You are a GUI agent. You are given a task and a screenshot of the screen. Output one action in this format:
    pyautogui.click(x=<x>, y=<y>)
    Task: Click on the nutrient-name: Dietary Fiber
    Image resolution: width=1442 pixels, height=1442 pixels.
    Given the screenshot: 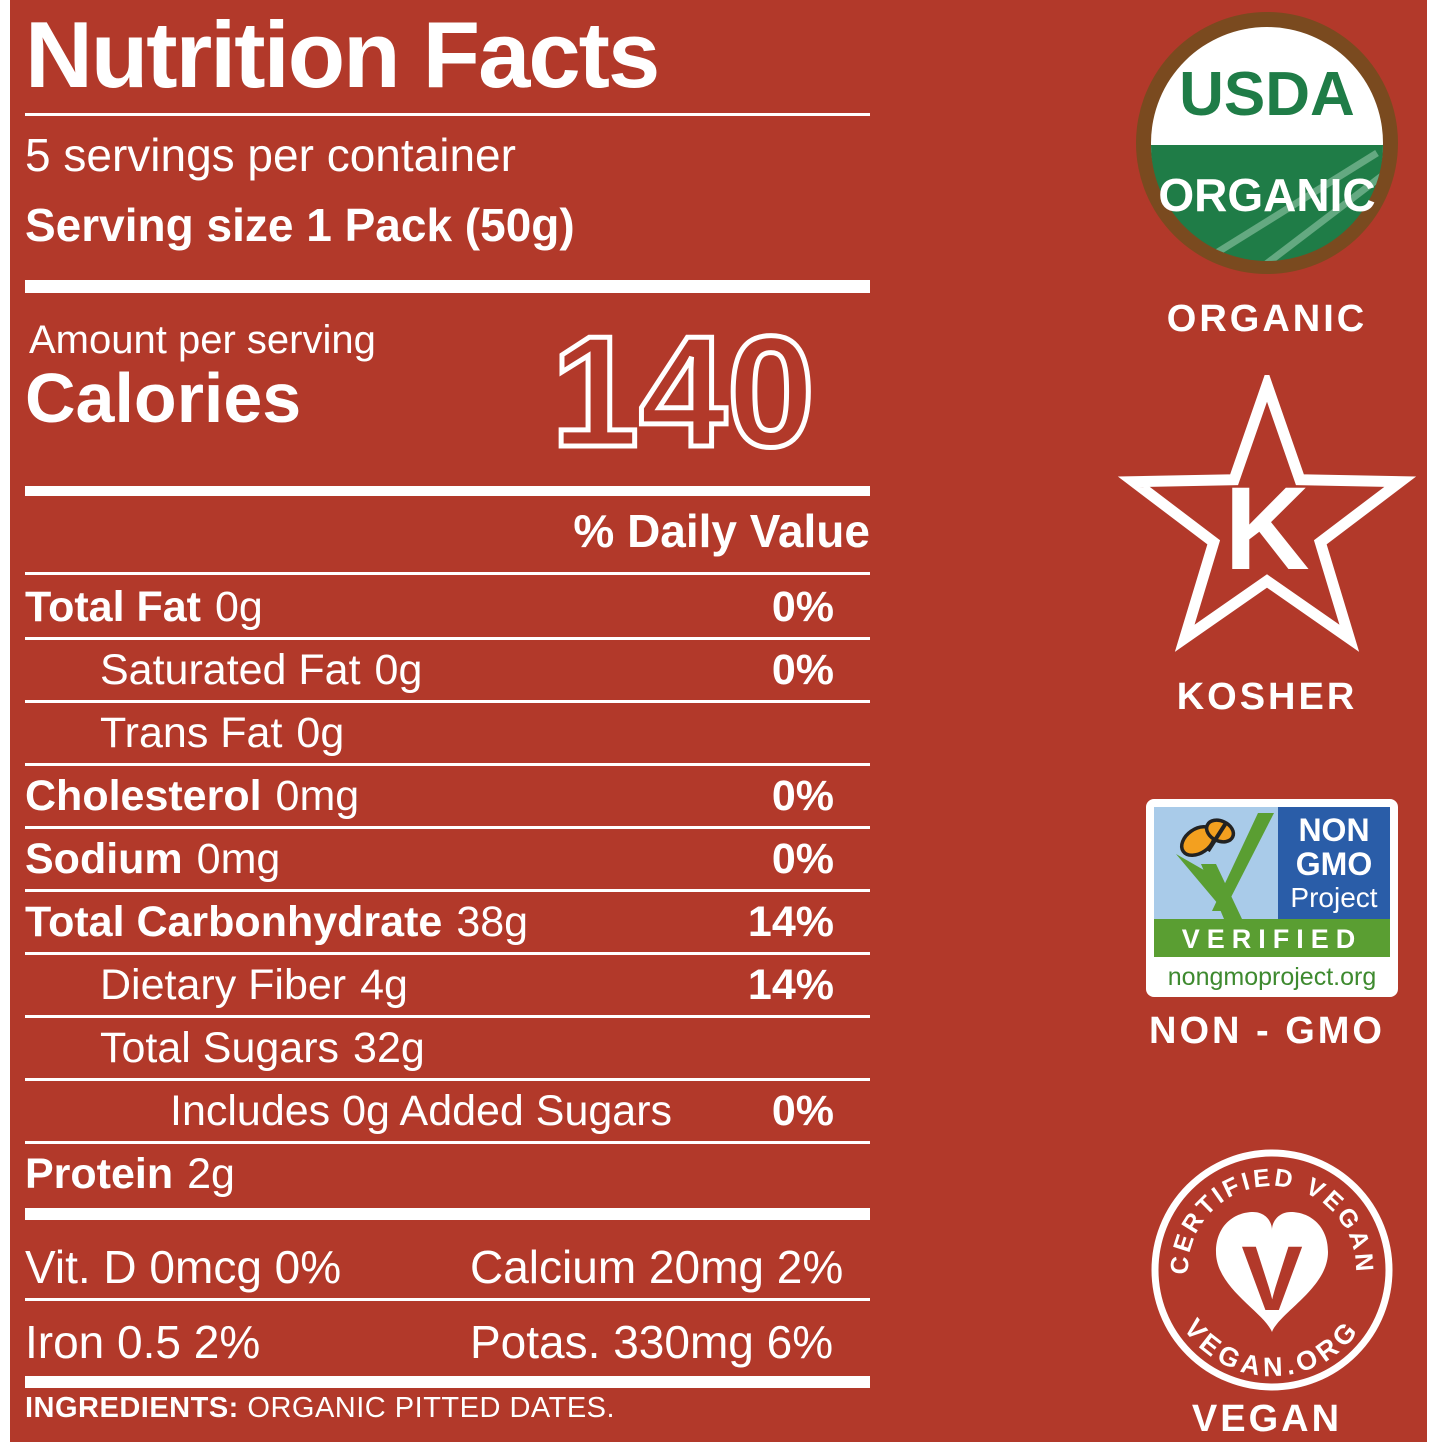 What is the action you would take?
    pyautogui.click(x=223, y=984)
    